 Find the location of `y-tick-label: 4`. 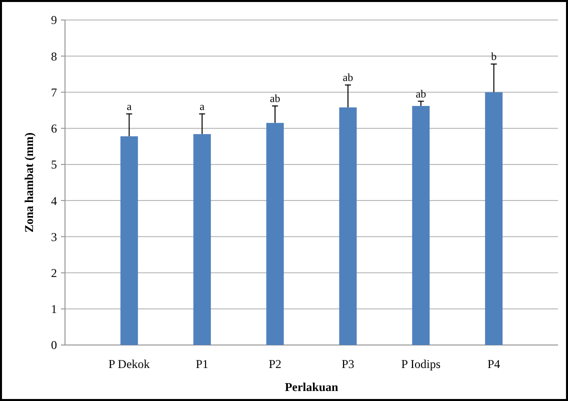

y-tick-label: 4 is located at coordinates (54, 201).